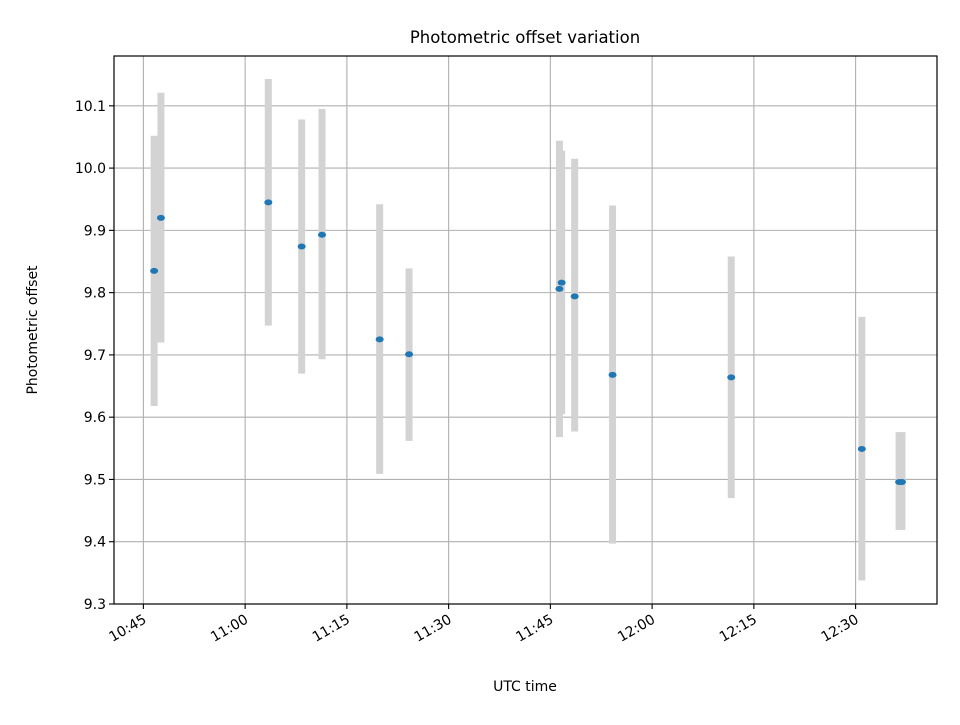  I want to click on y-tick-label: 9.8, so click(95, 294).